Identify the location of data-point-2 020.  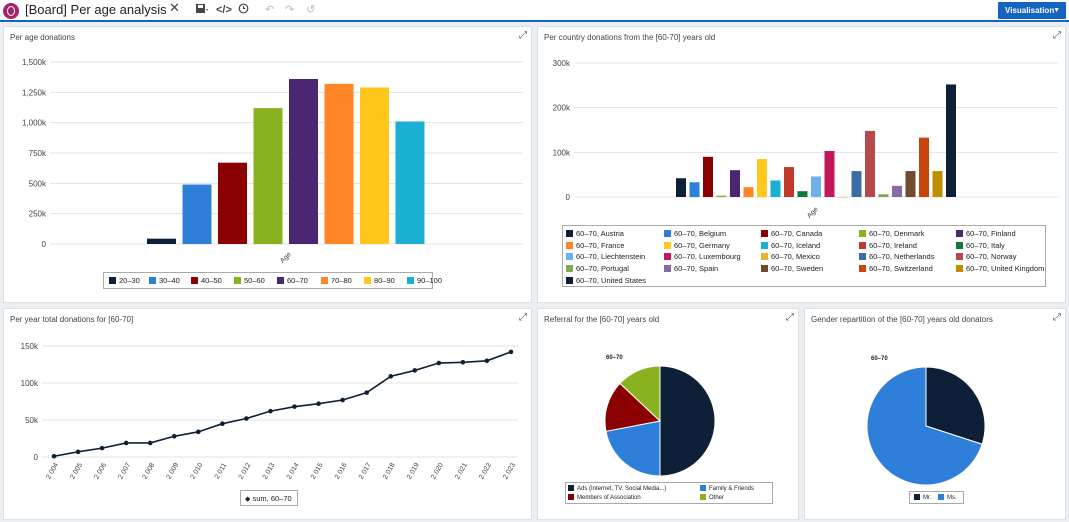
(439, 363).